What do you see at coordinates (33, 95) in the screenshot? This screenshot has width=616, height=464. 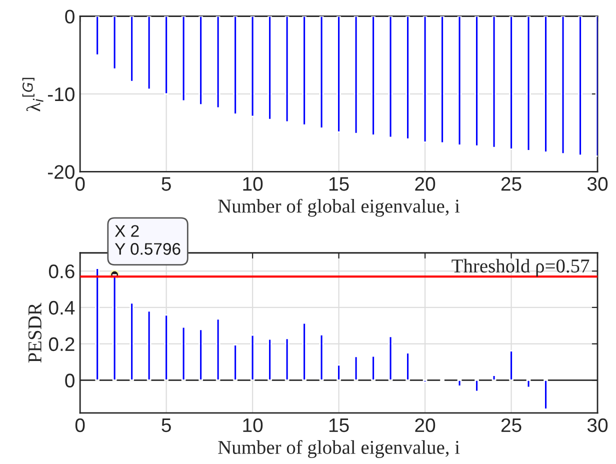 I see `y-axis-title: λ$_{i}$$^{[G]}$` at bounding box center [33, 95].